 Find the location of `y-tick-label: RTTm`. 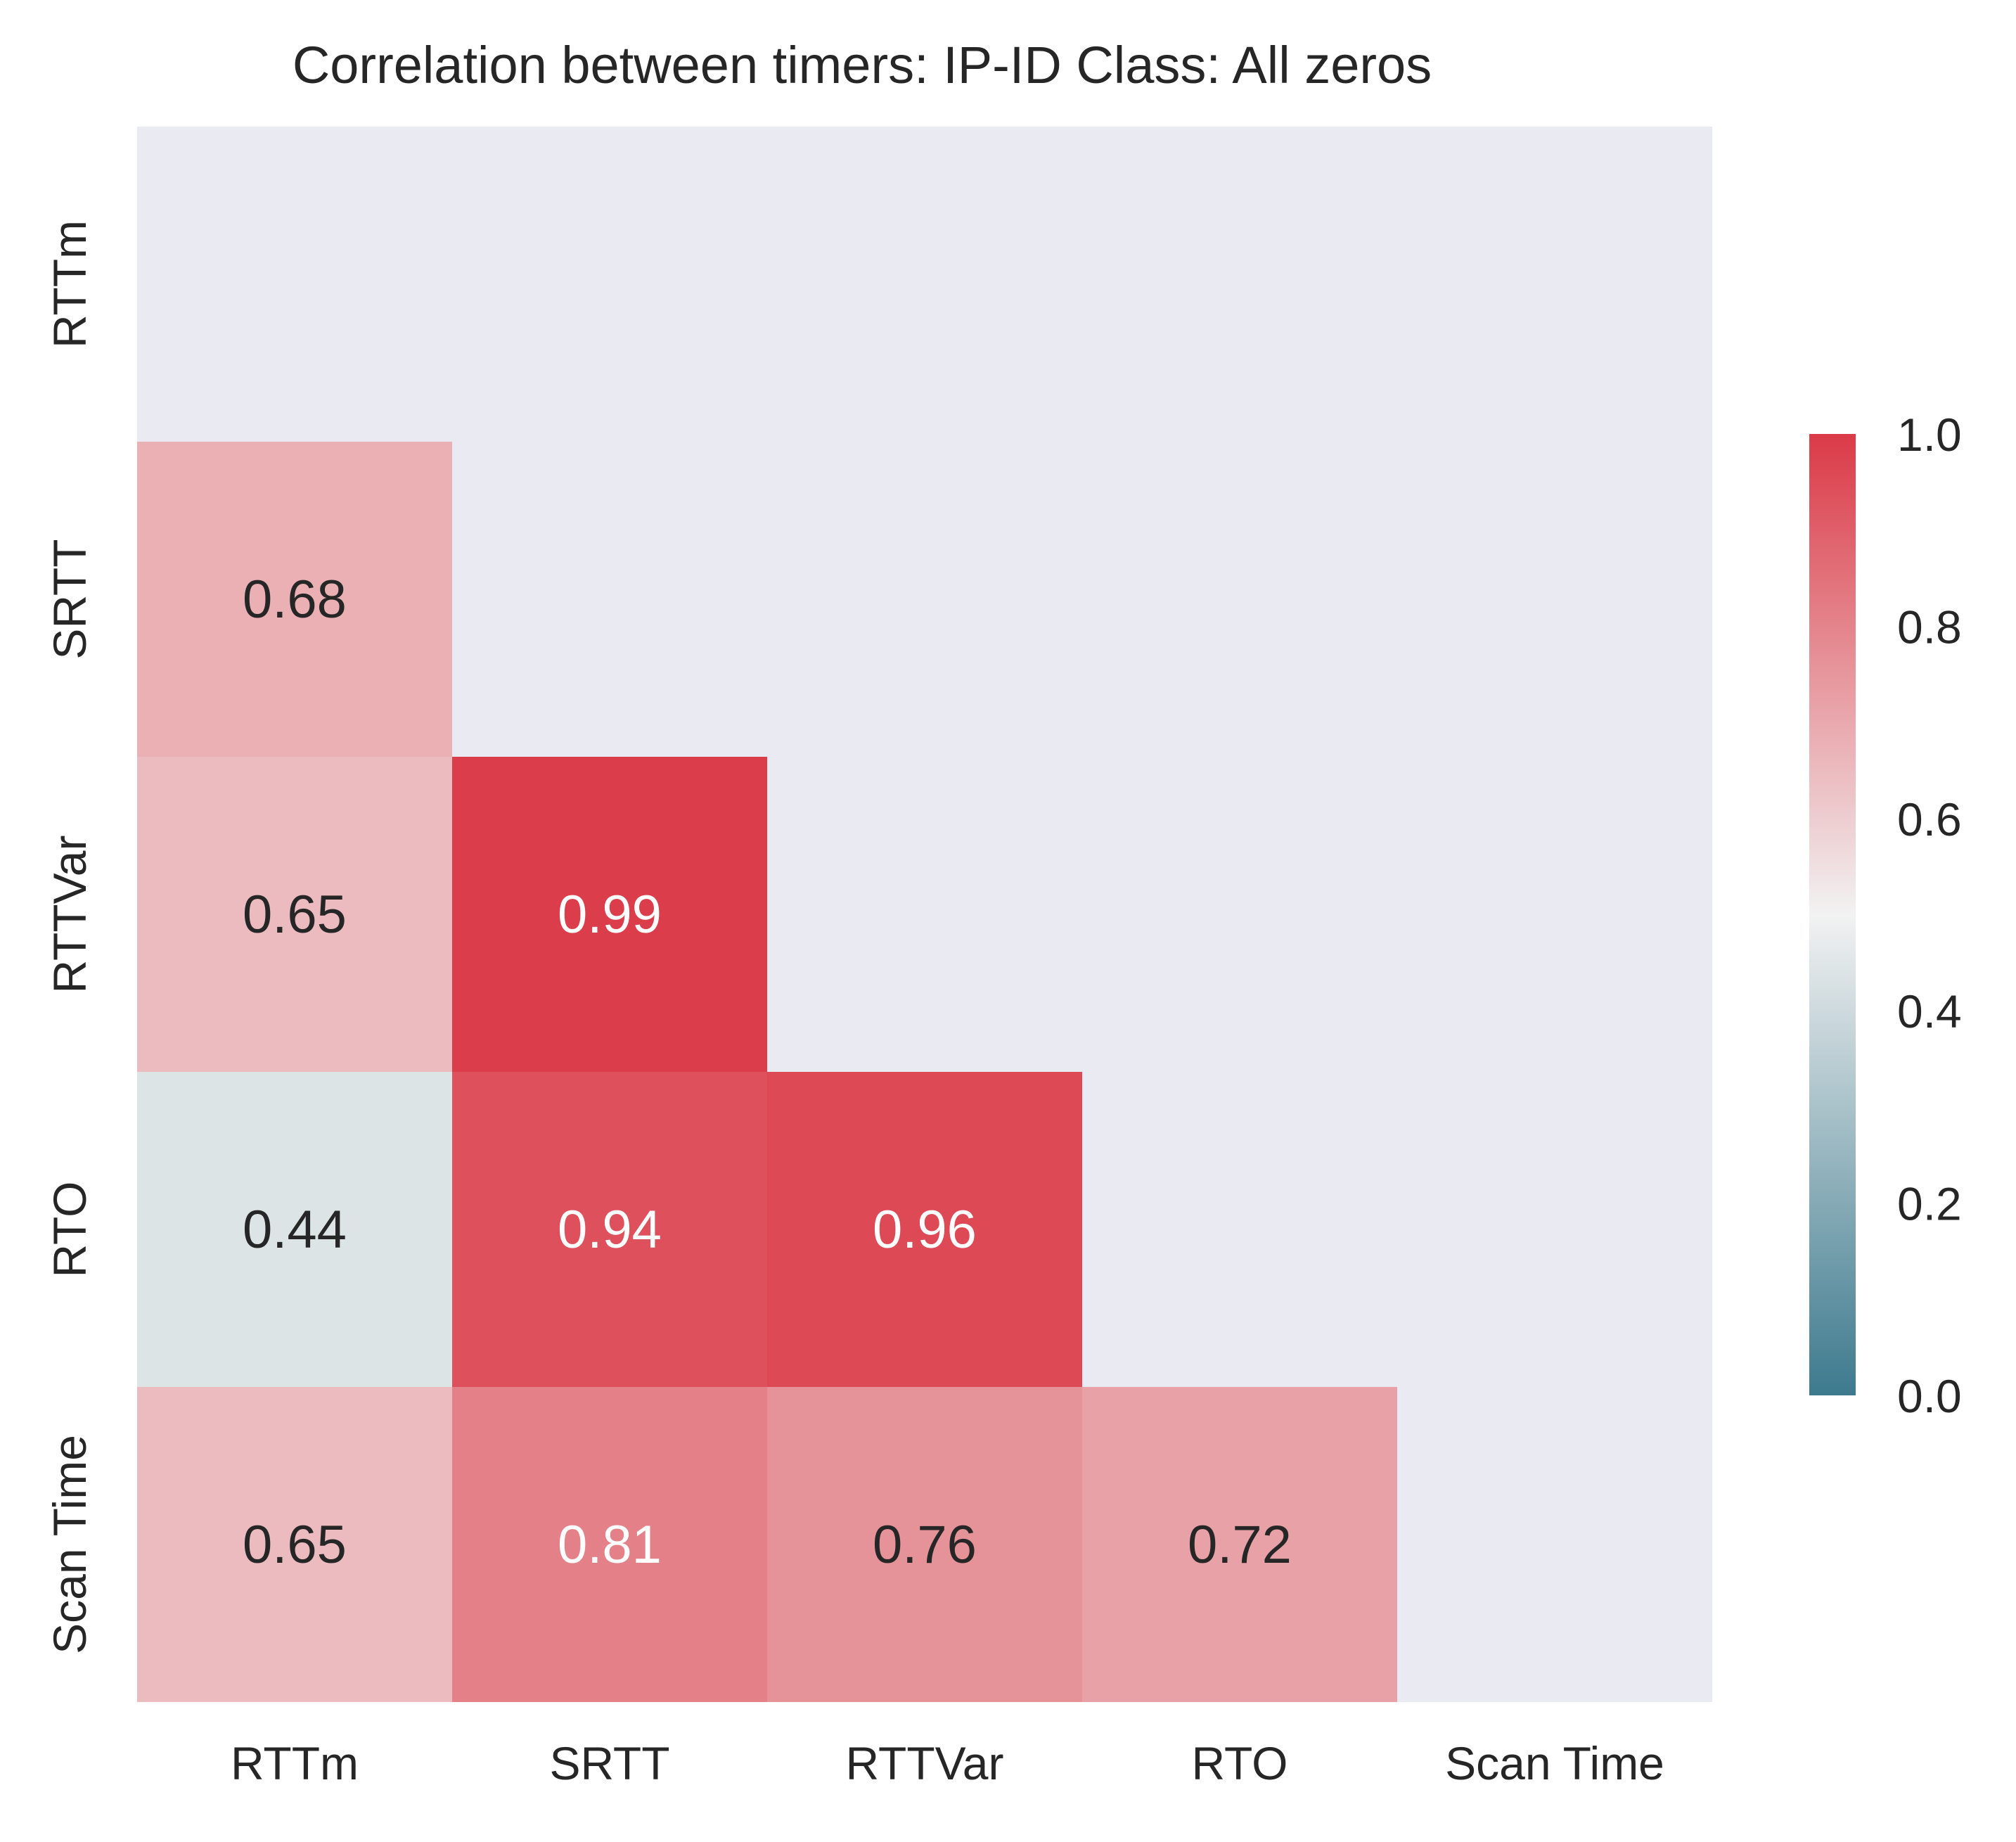

y-tick-label: RTTm is located at coordinates (70, 284).